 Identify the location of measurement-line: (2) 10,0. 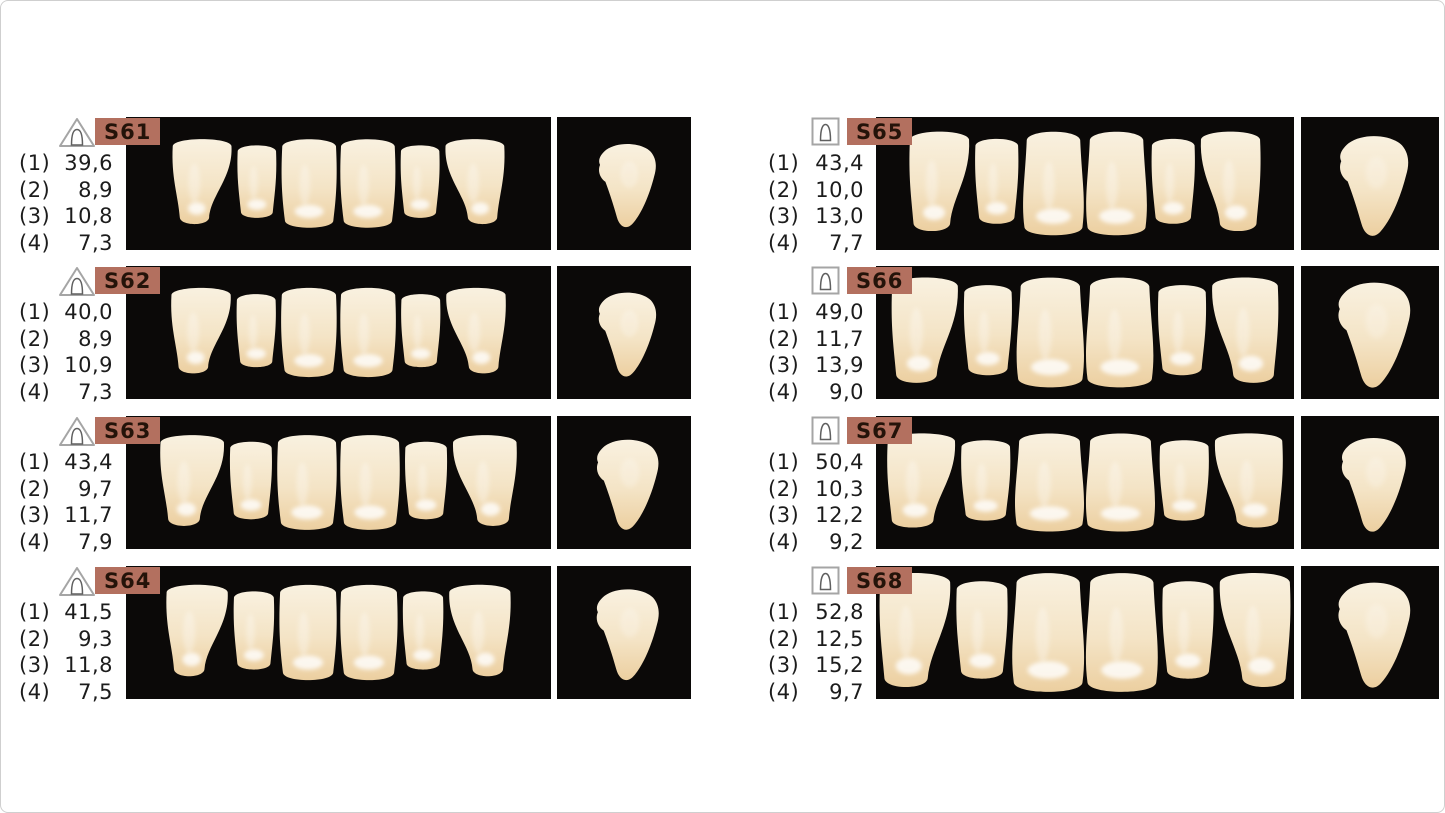
(816, 190).